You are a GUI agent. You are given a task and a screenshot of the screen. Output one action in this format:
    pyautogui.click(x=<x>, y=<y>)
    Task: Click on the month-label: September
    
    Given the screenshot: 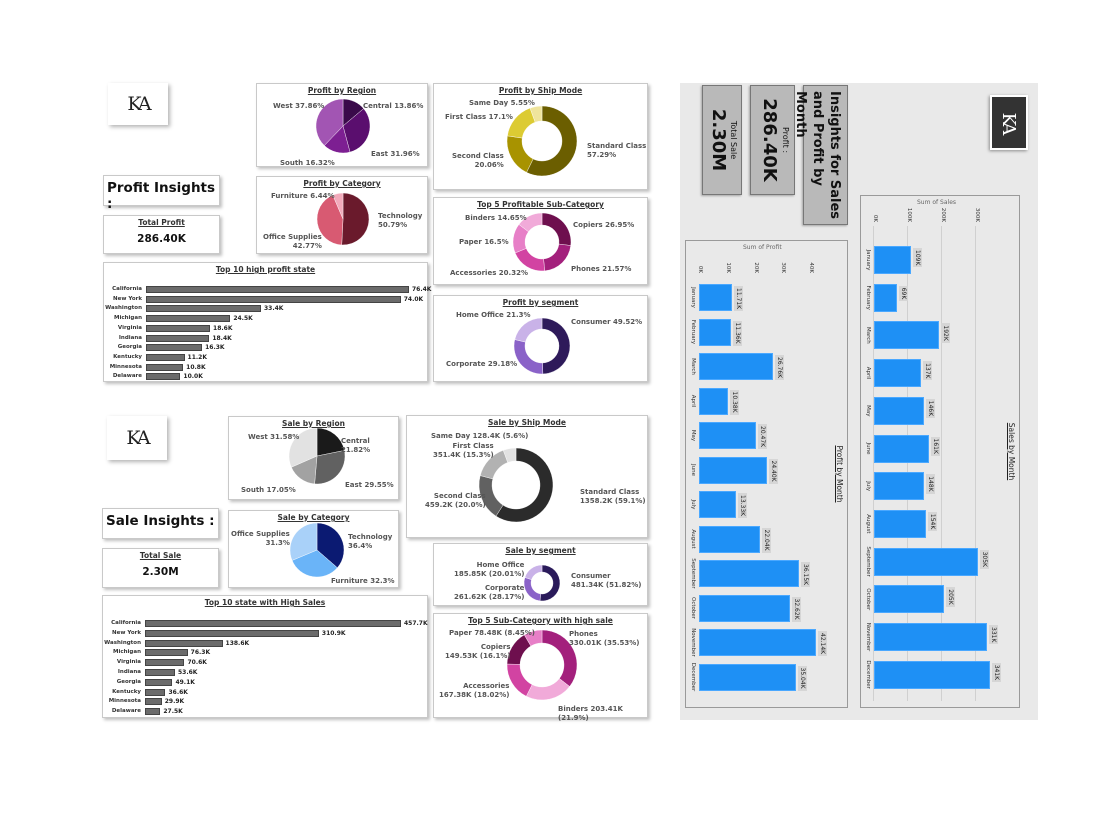 What is the action you would take?
    pyautogui.click(x=693, y=573)
    